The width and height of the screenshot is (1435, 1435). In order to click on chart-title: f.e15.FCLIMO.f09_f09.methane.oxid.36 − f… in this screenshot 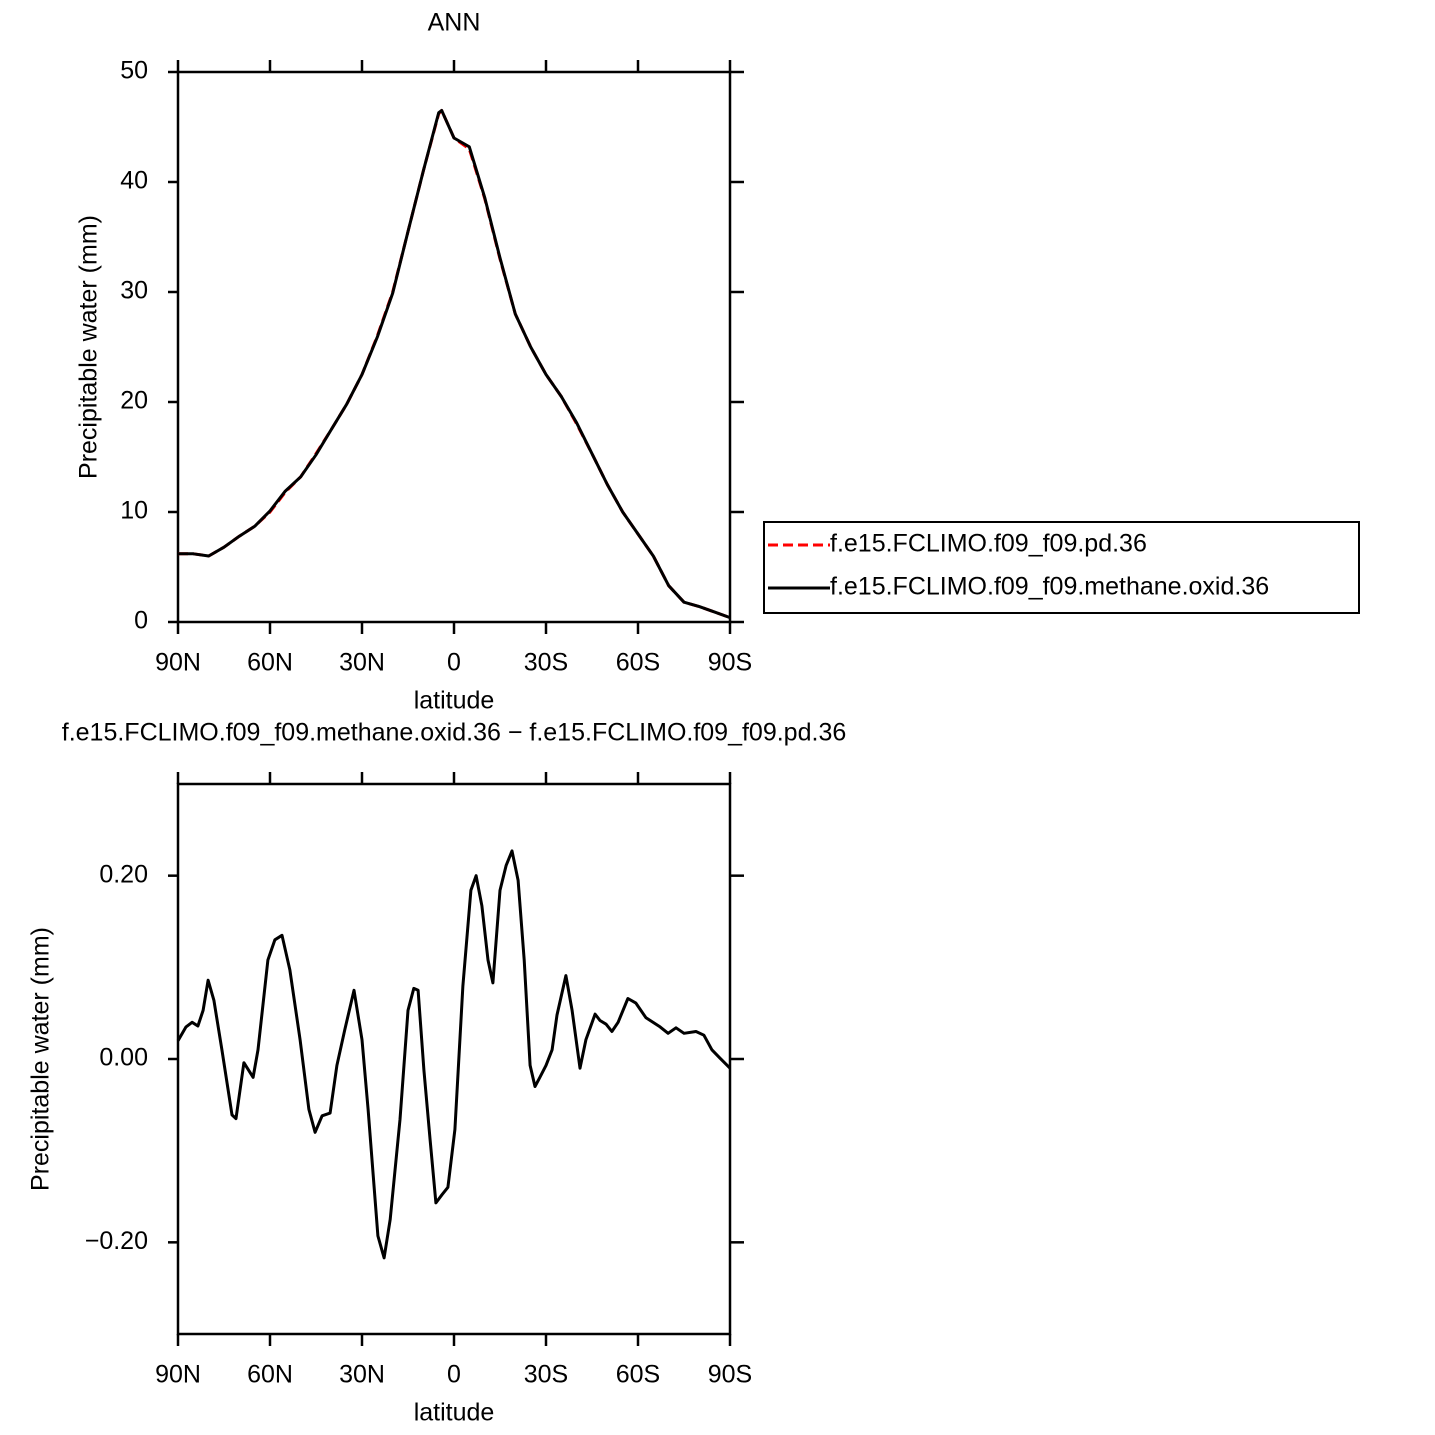, I will do `click(454, 733)`.